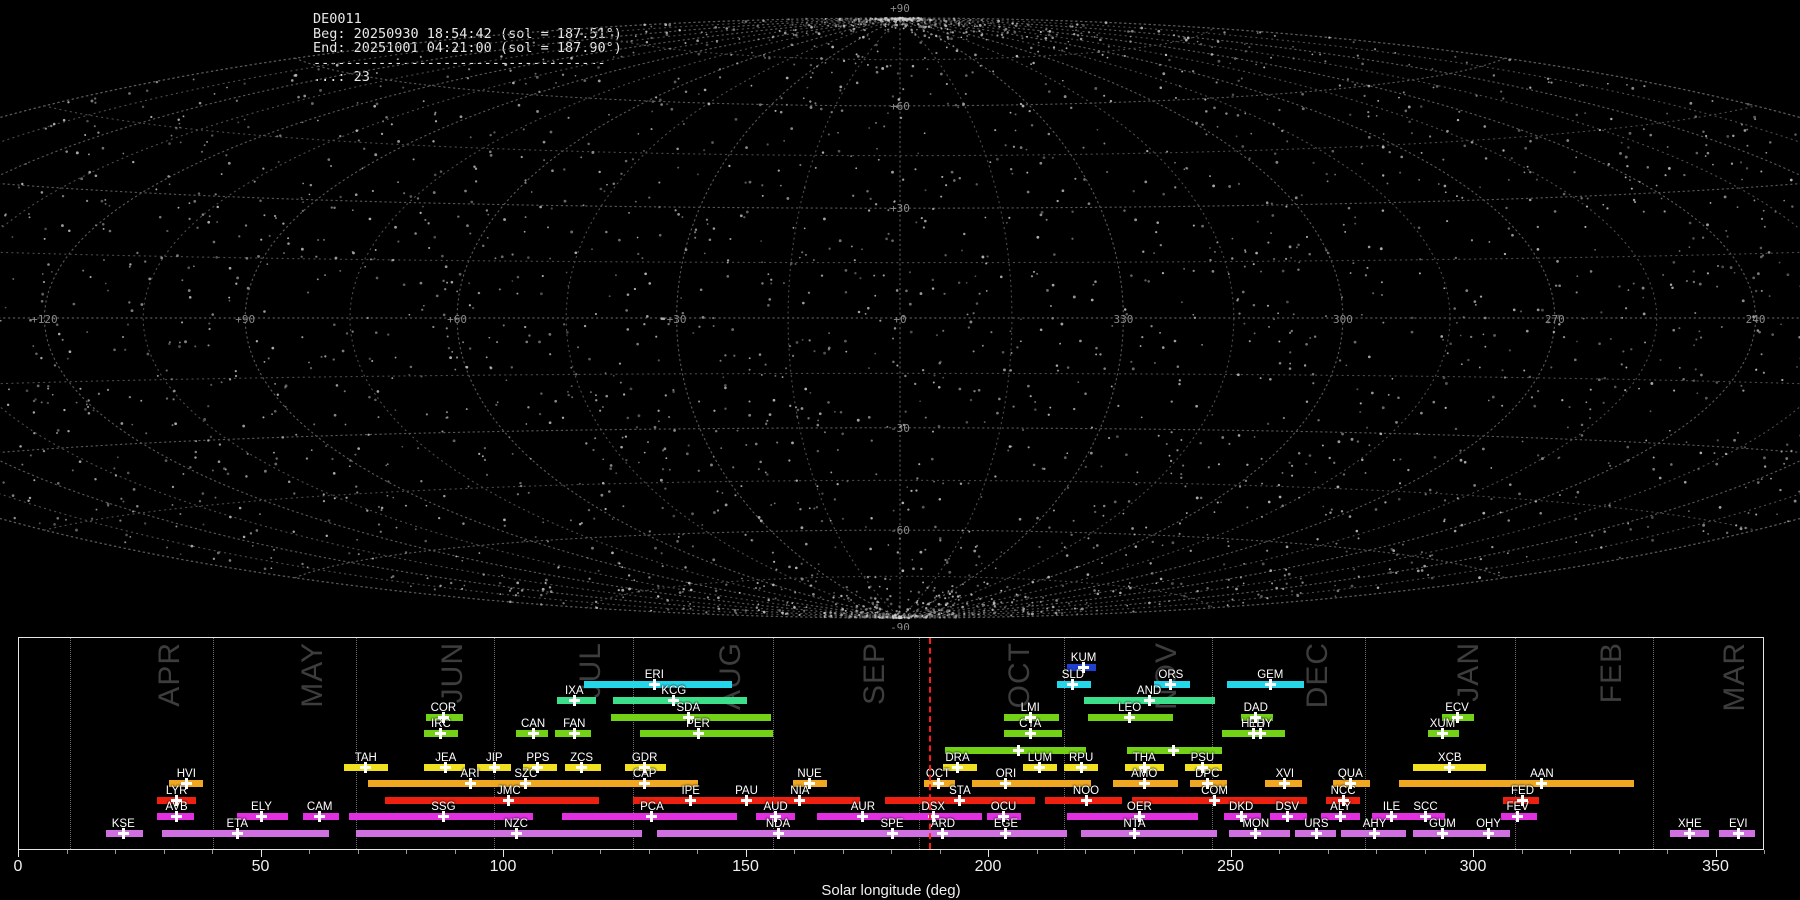 The width and height of the screenshot is (1800, 900). I want to click on shower-label: DAD, so click(1255, 707).